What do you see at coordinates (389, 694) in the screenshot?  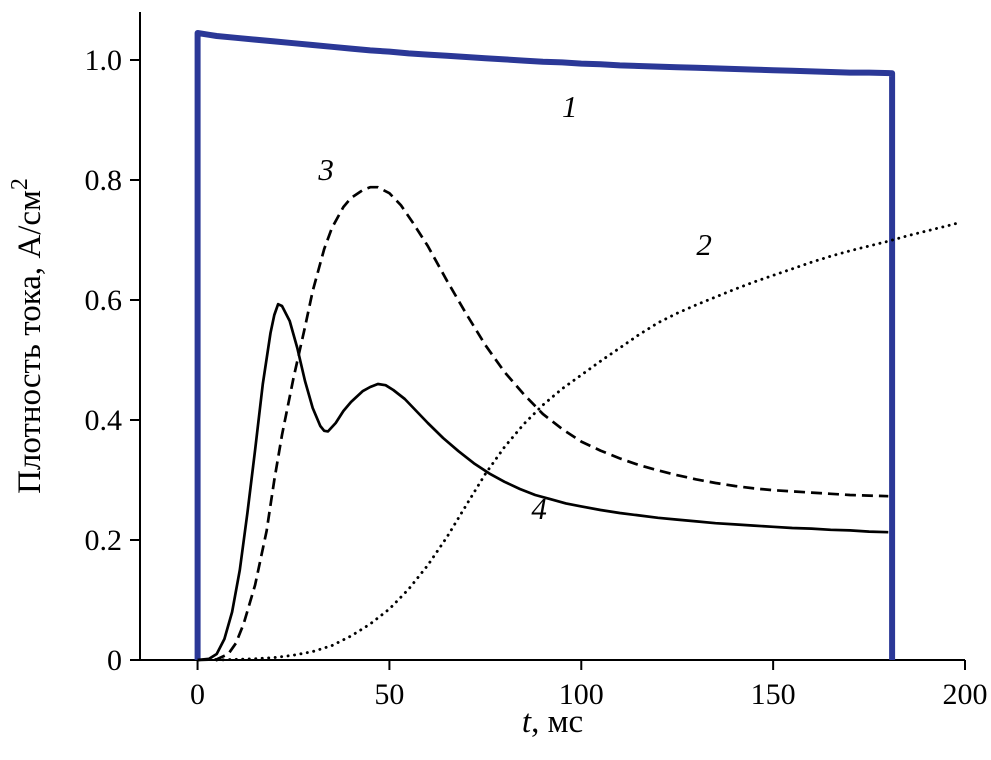 I see `x-tick-label: 50` at bounding box center [389, 694].